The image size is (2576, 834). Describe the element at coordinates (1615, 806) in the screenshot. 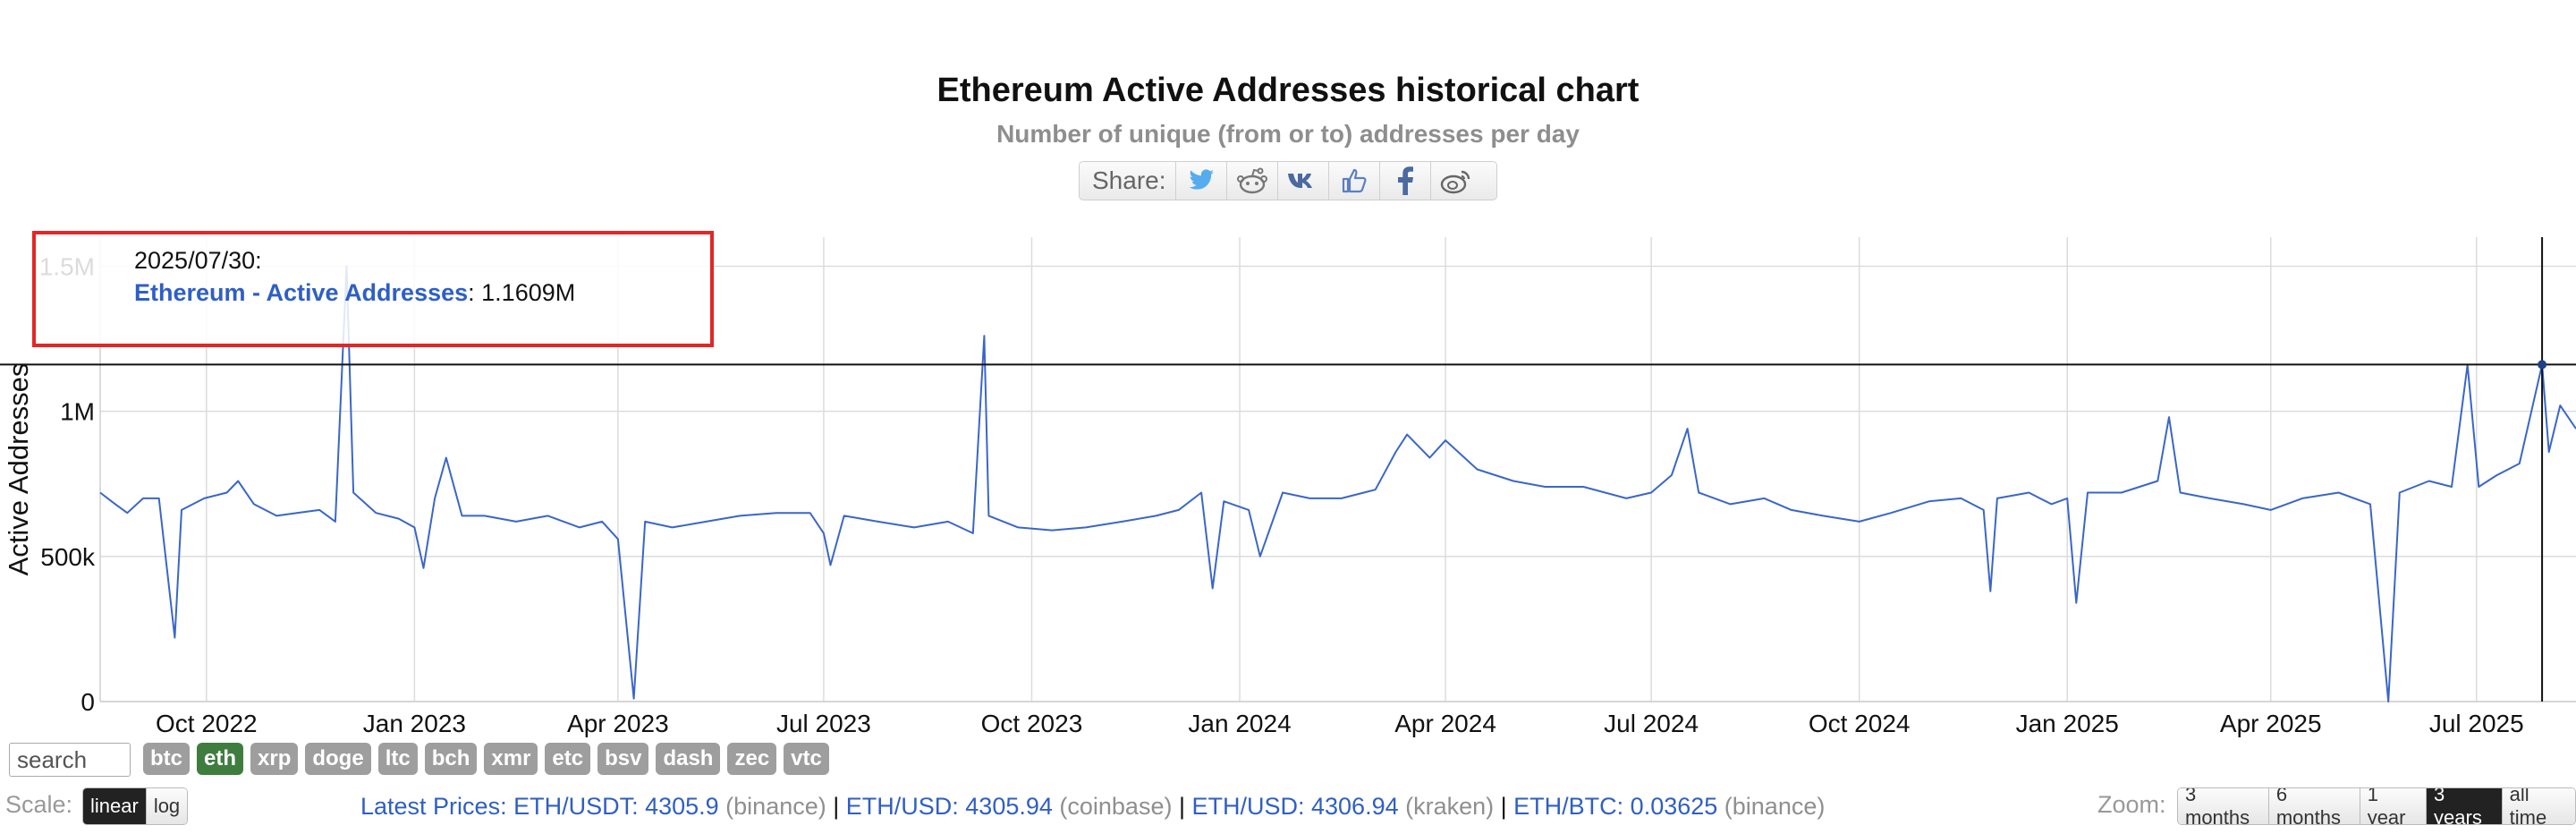

I see `price-link: ETH/BTC: 0.03625` at that location.